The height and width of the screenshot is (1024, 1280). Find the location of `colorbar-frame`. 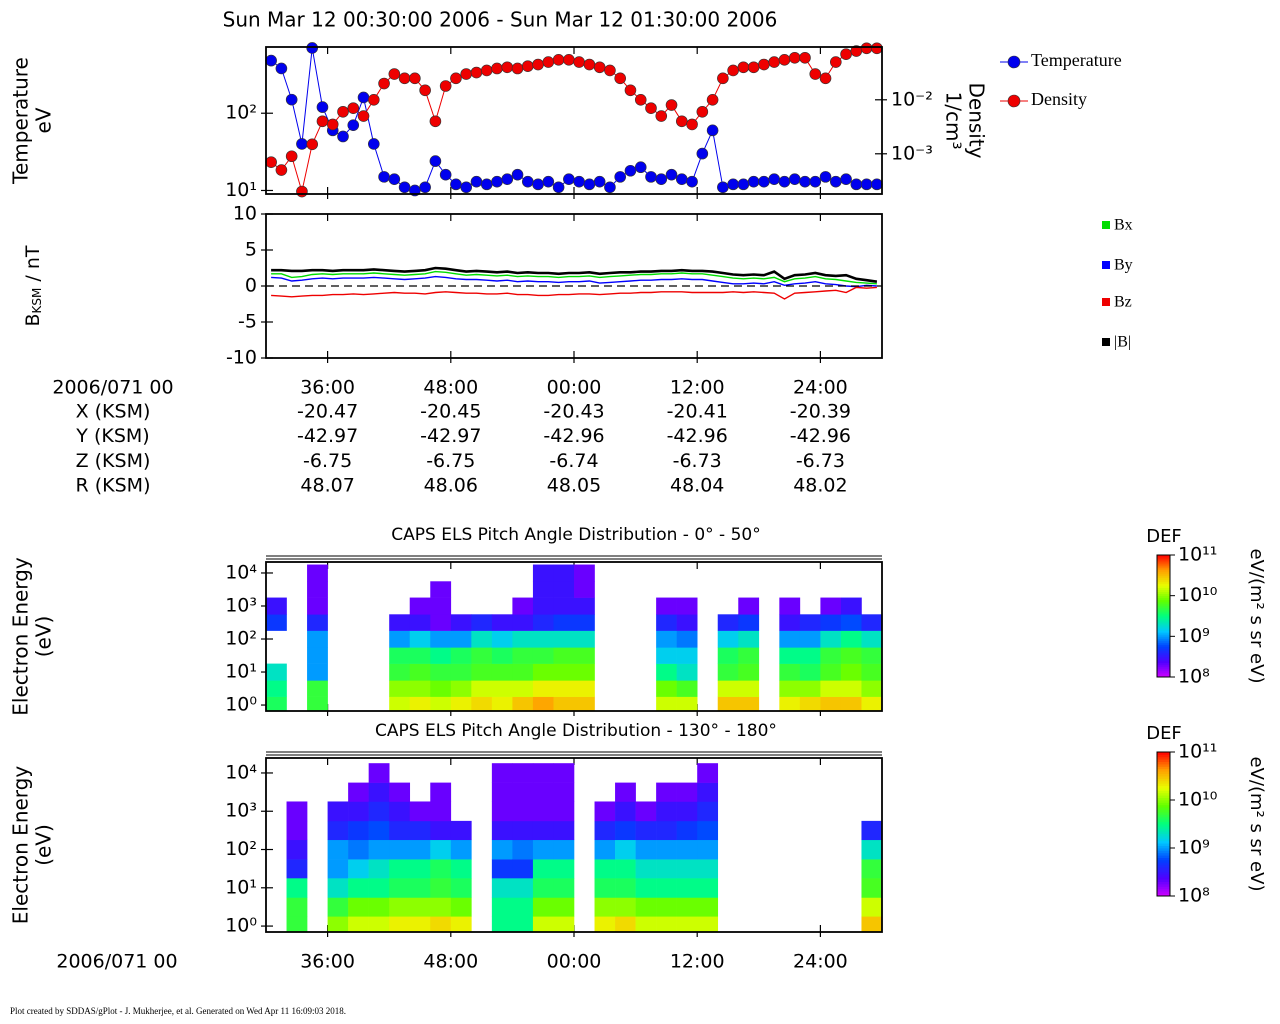

colorbar-frame is located at coordinates (1163, 616).